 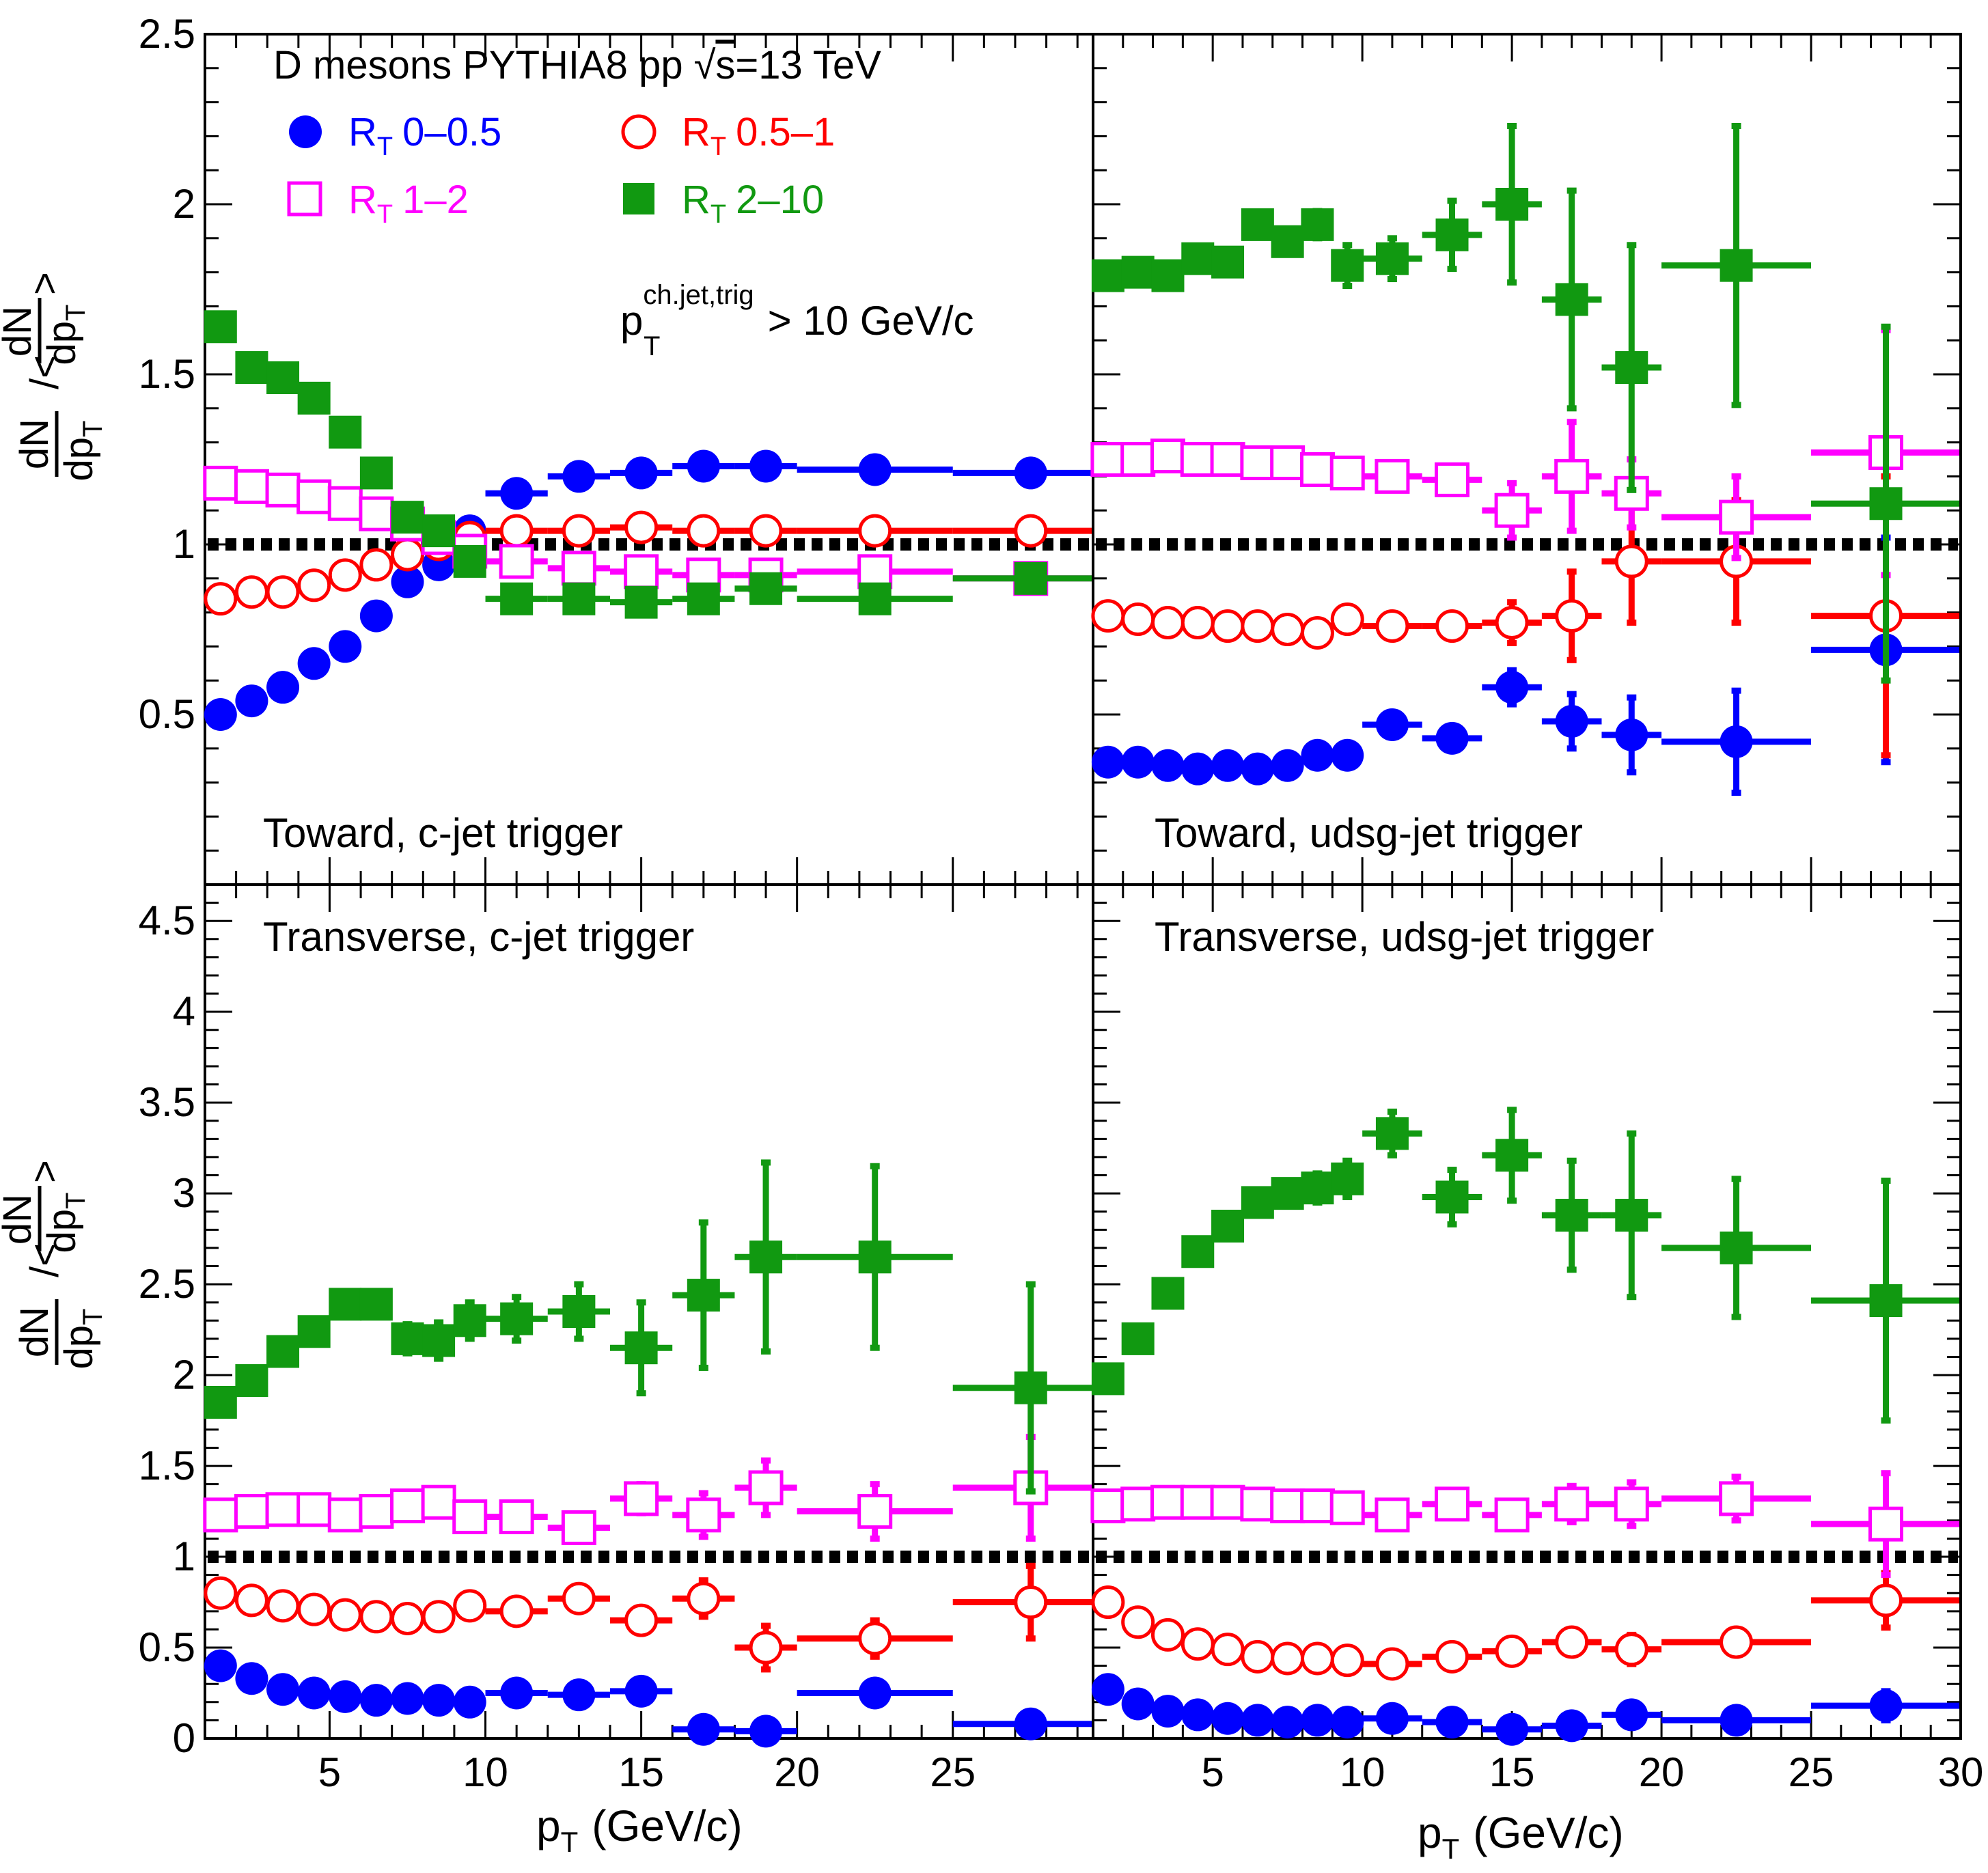 What do you see at coordinates (184, 1375) in the screenshot?
I see `y-tick-label: 2` at bounding box center [184, 1375].